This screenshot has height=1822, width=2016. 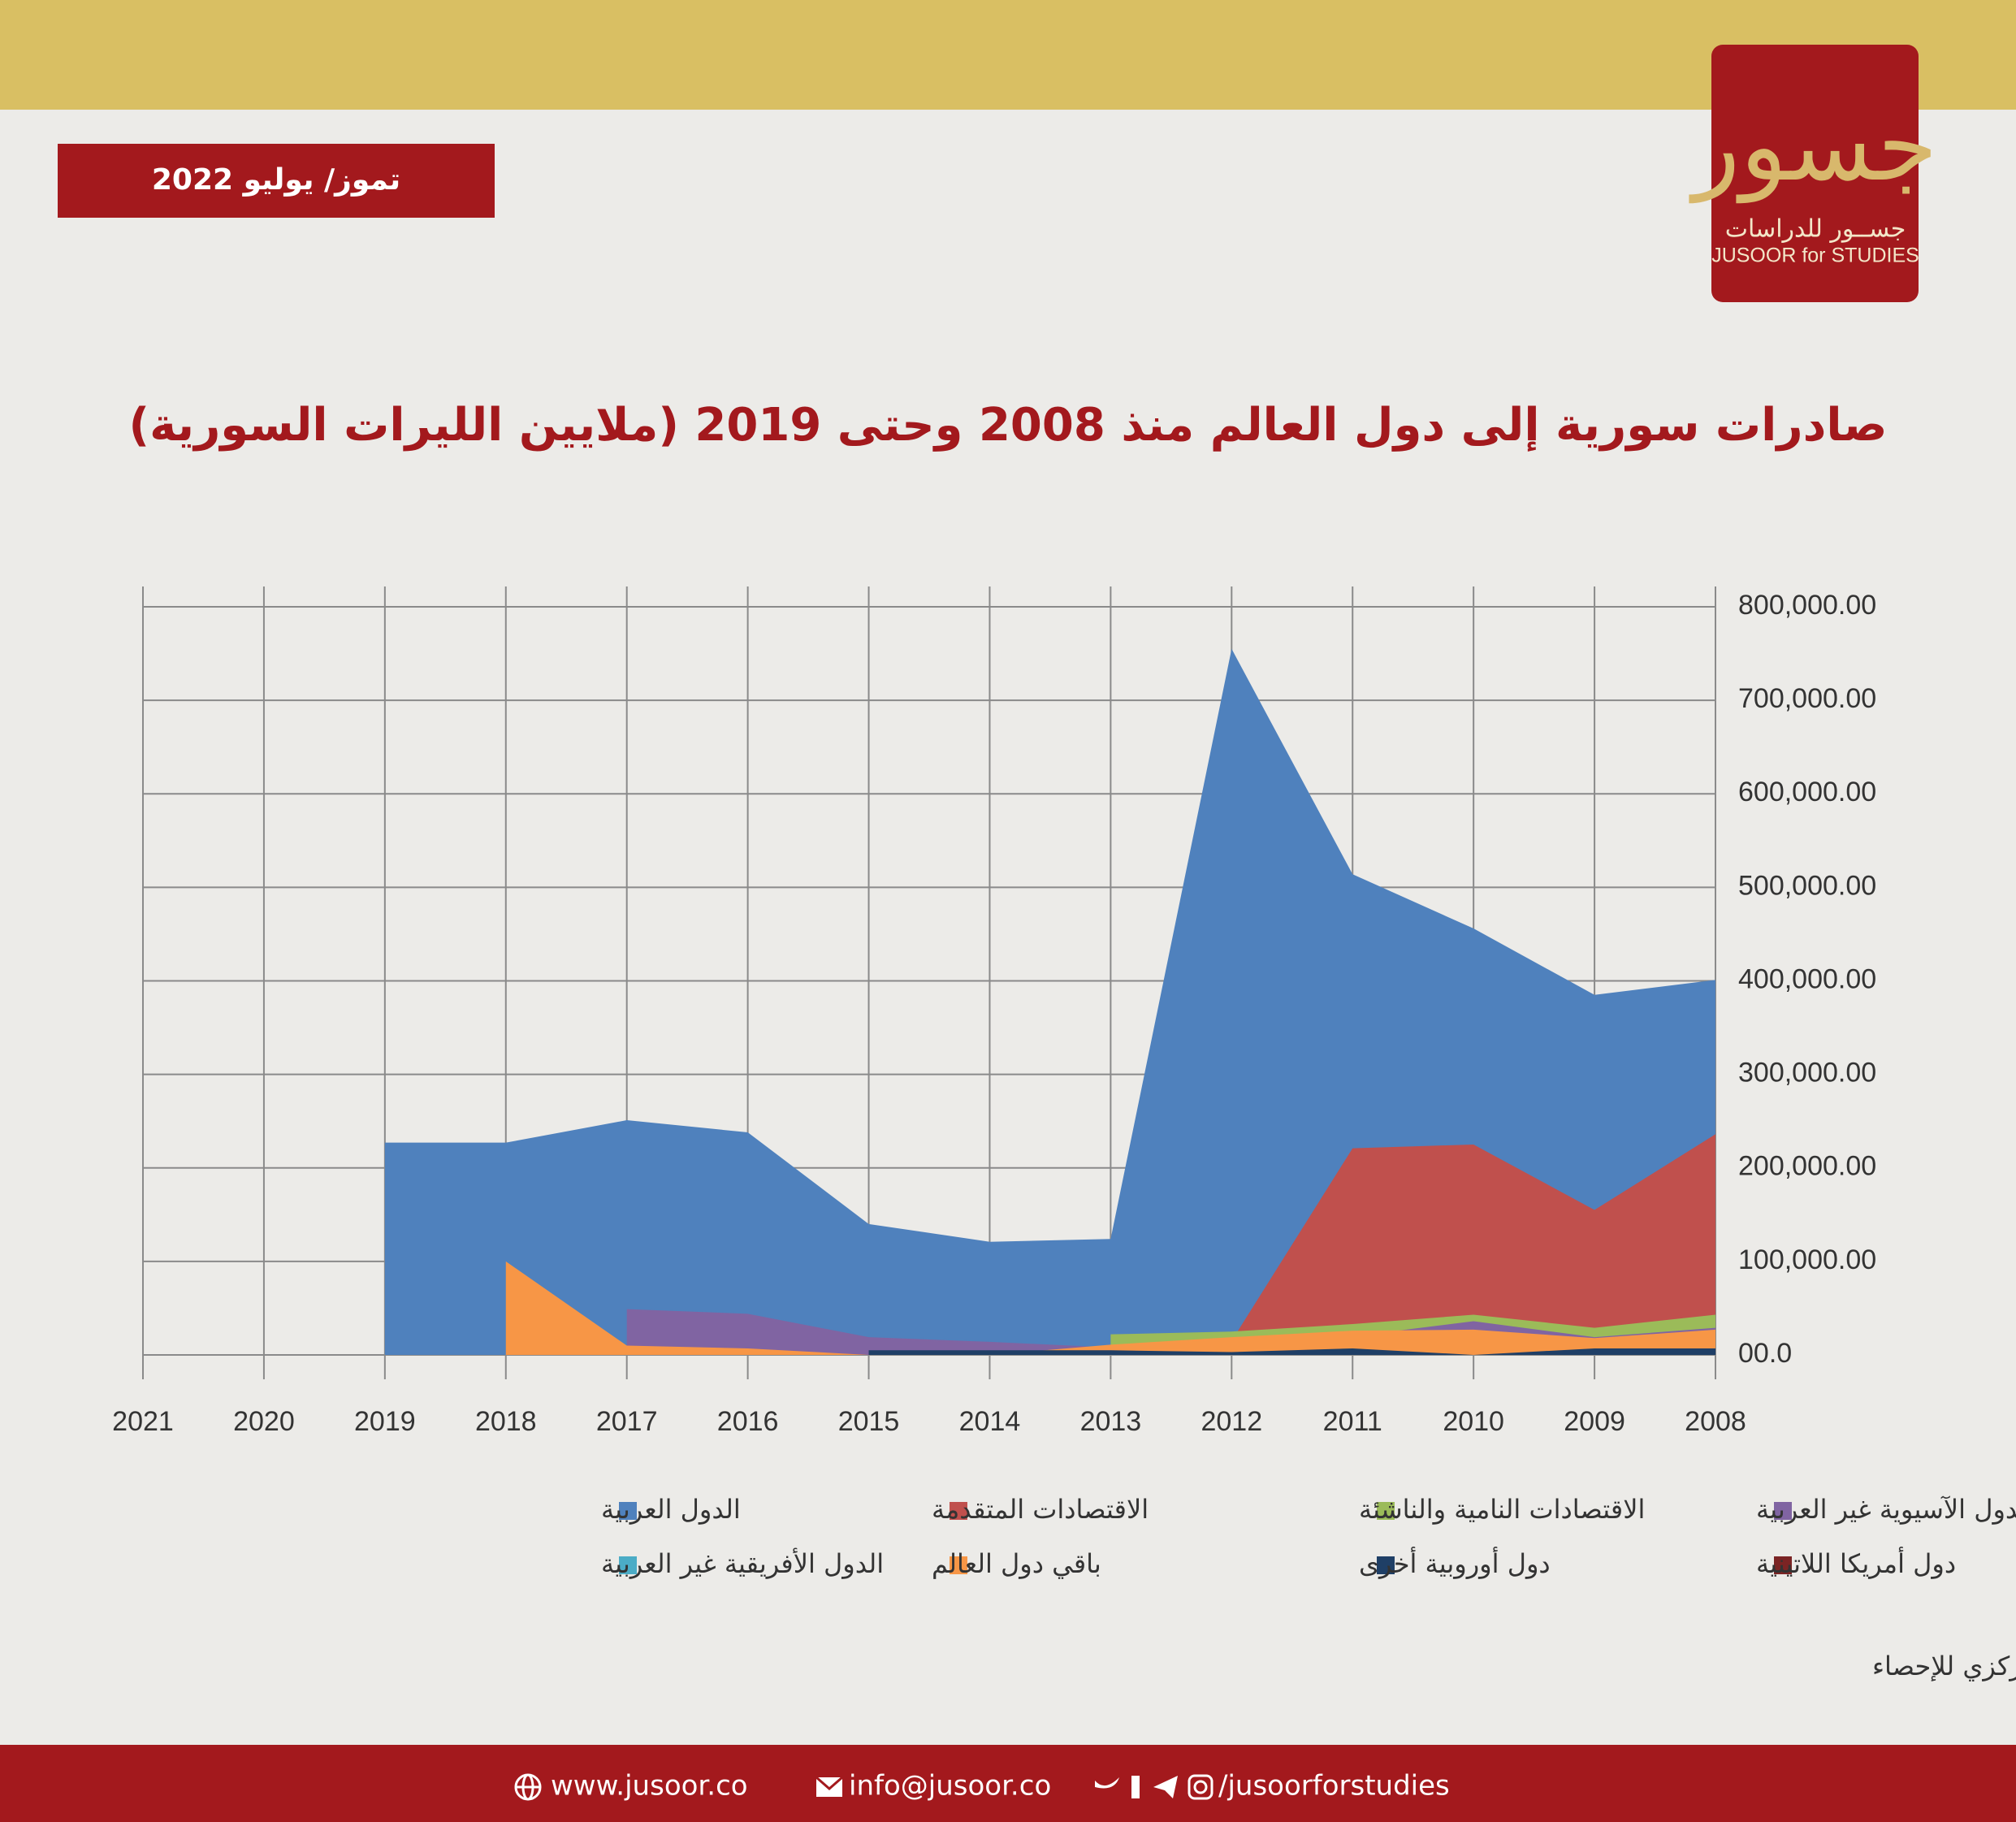 I want to click on x-tick-label: 2013, so click(x=1111, y=1421).